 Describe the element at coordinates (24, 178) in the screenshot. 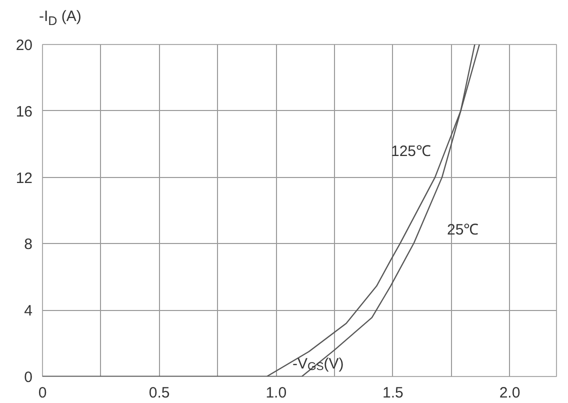

I see `y-tick-label: 12` at that location.